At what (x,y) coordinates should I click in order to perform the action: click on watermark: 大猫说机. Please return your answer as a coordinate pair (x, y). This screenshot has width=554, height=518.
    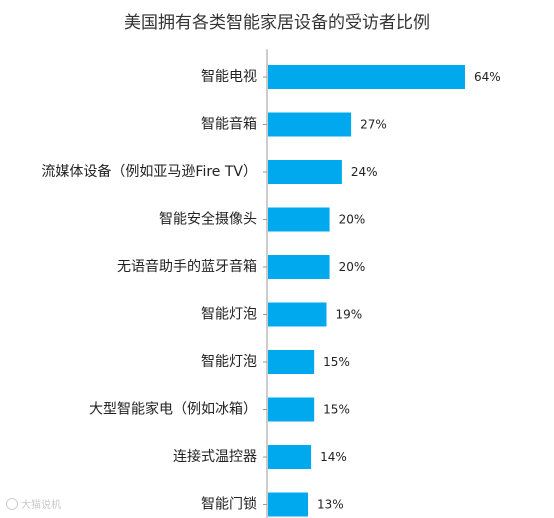
    Looking at the image, I should click on (33, 503).